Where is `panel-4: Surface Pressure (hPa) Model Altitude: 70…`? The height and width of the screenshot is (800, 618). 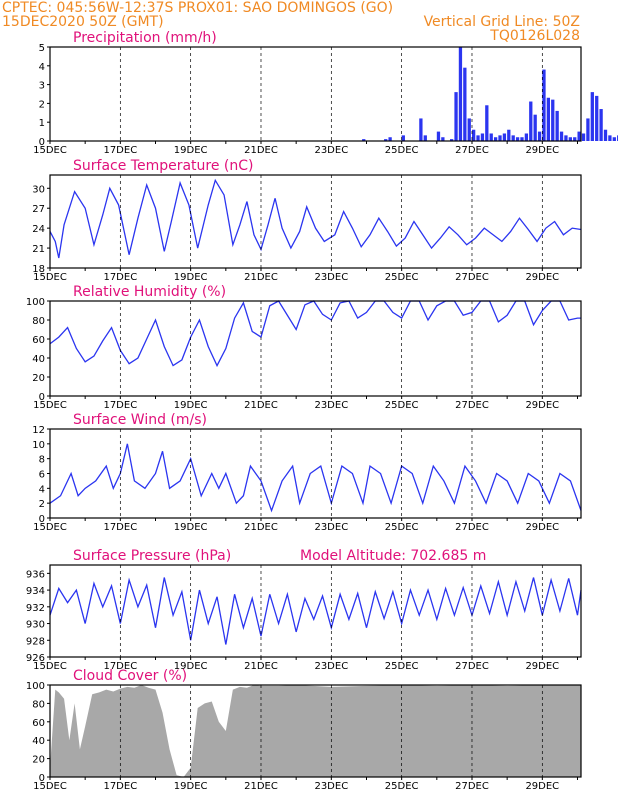 panel-4: Surface Pressure (hPa) Model Altitude: 70… is located at coordinates (304, 610).